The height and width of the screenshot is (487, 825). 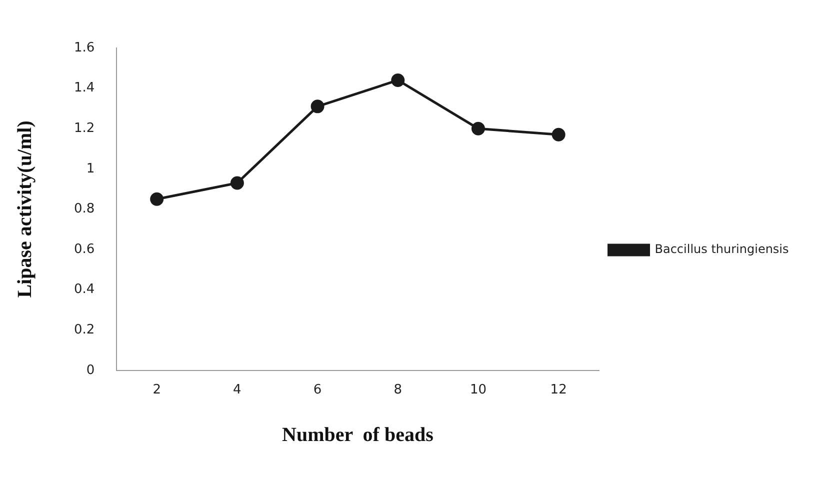 I want to click on x-tick-label: 10, so click(x=478, y=390).